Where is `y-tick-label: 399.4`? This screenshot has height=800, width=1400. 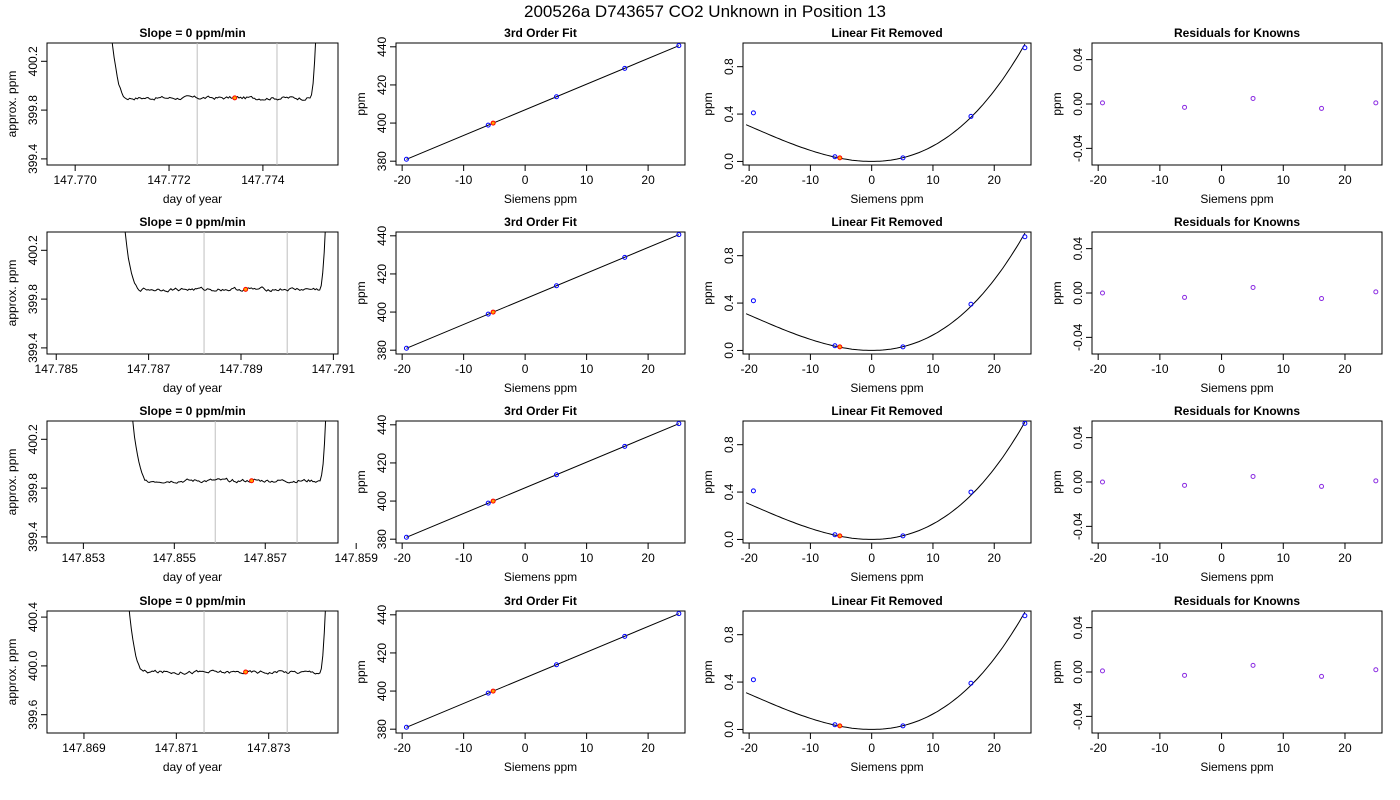 y-tick-label: 399.4 is located at coordinates (33, 537).